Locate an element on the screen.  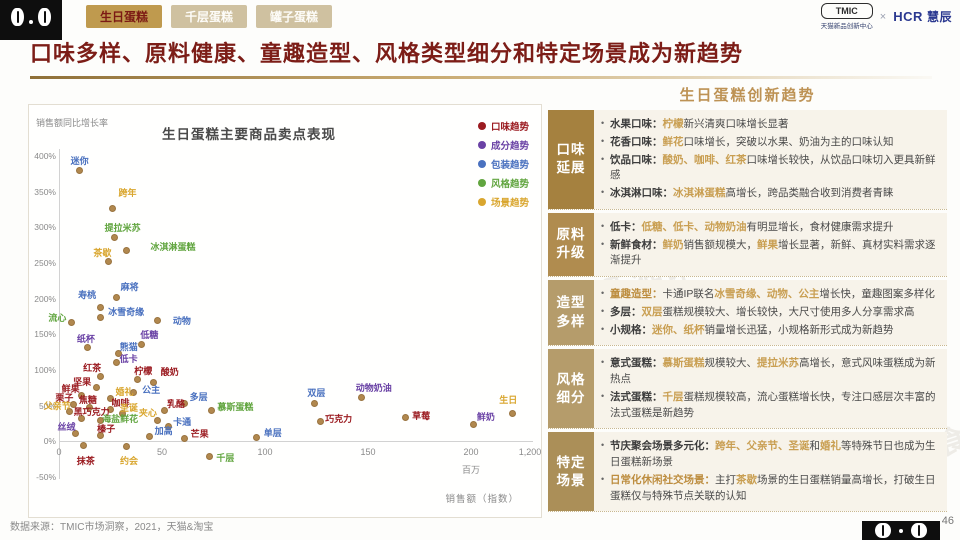
panel-title: 生日蛋糕创新趋势 is located at coordinates (747, 95).